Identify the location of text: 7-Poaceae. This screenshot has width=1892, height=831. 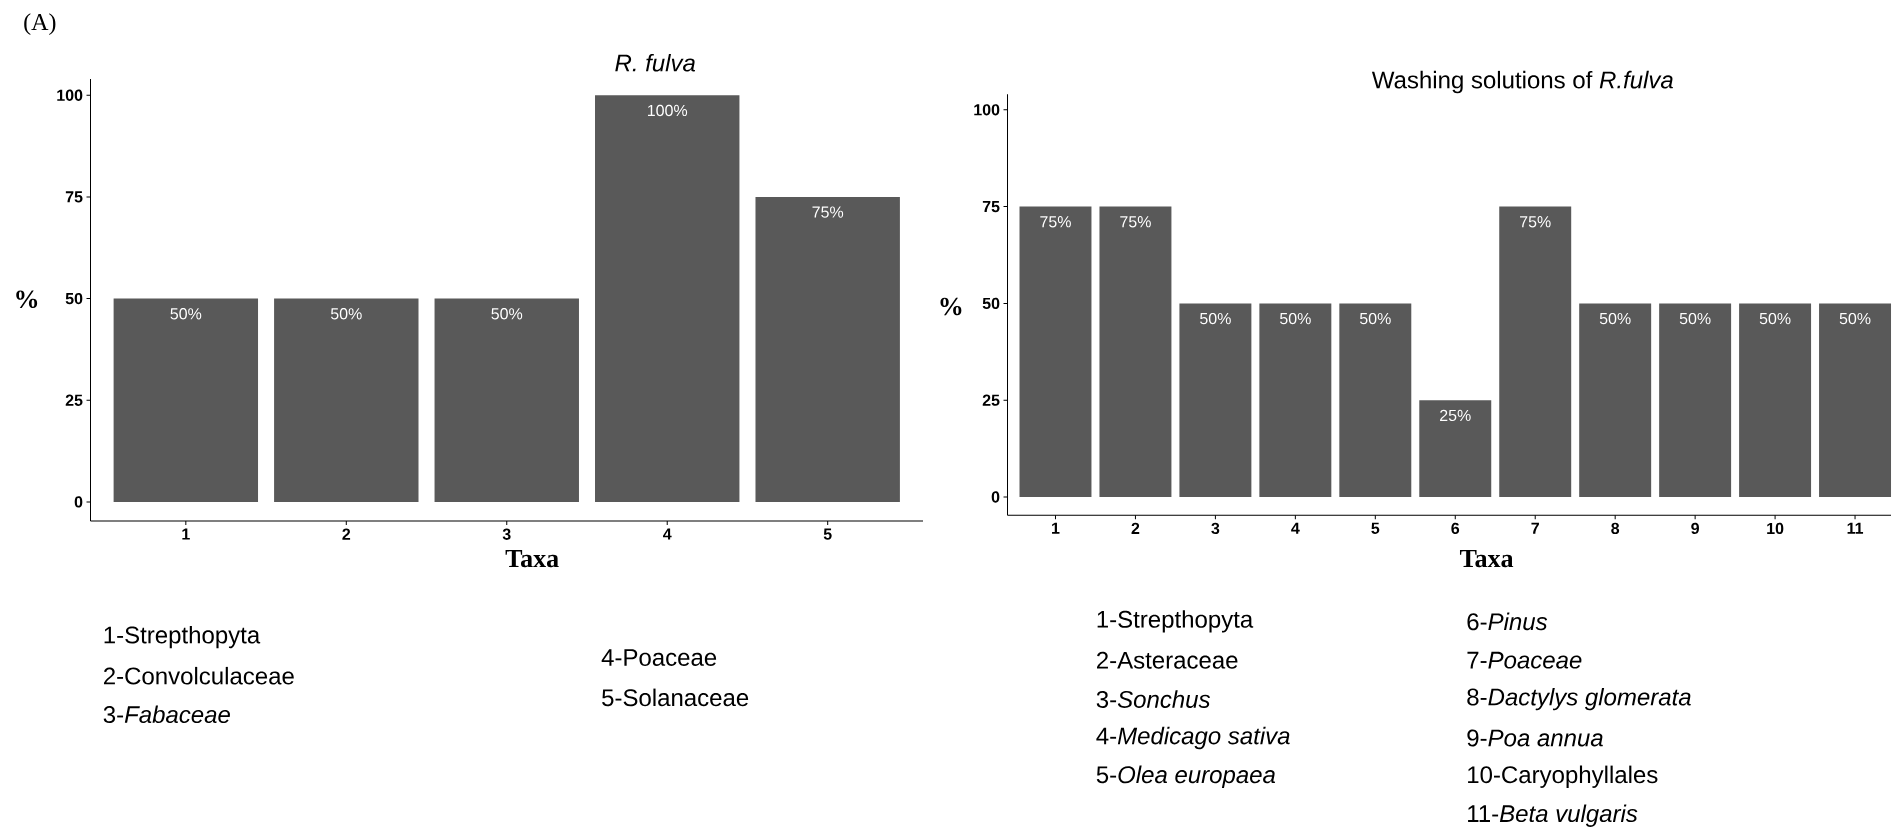
(1524, 660).